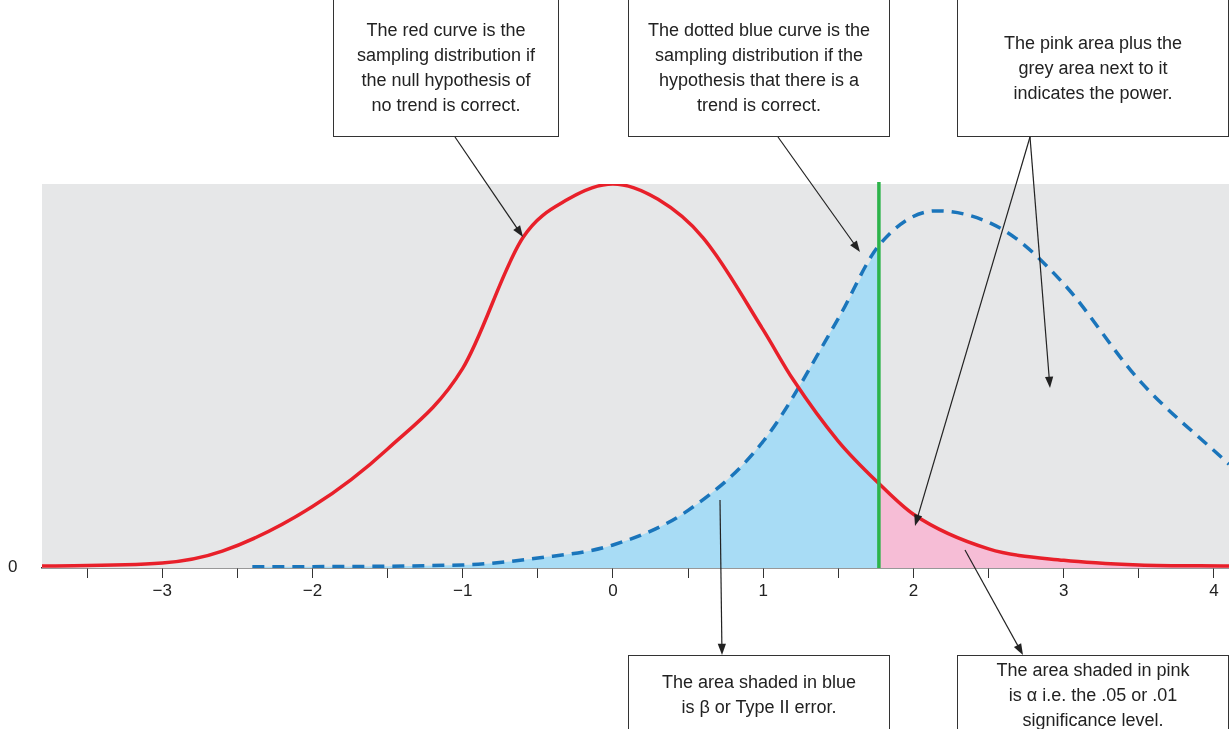 This screenshot has height=729, width=1229. I want to click on x-tick-label: −3, so click(162, 590).